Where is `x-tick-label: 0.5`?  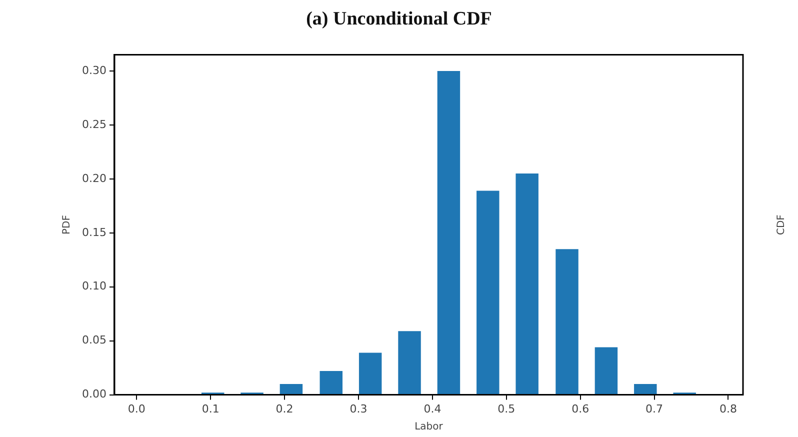 x-tick-label: 0.5 is located at coordinates (507, 409).